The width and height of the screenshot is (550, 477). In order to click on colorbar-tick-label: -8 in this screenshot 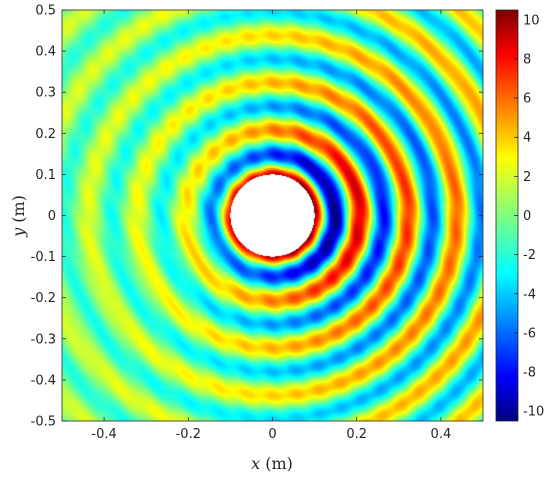, I will do `click(529, 373)`.